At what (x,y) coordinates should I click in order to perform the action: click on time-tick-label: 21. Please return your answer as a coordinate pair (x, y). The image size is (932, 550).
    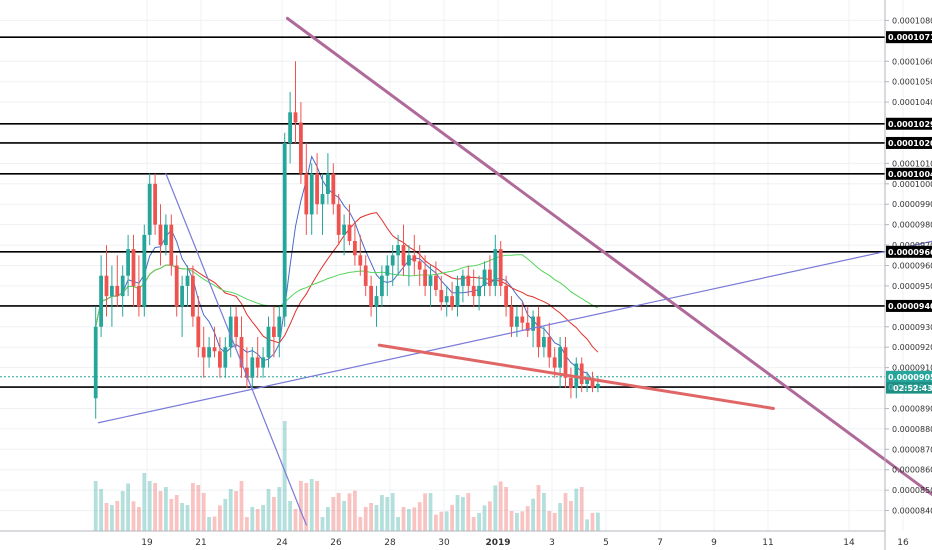
    Looking at the image, I should click on (200, 543).